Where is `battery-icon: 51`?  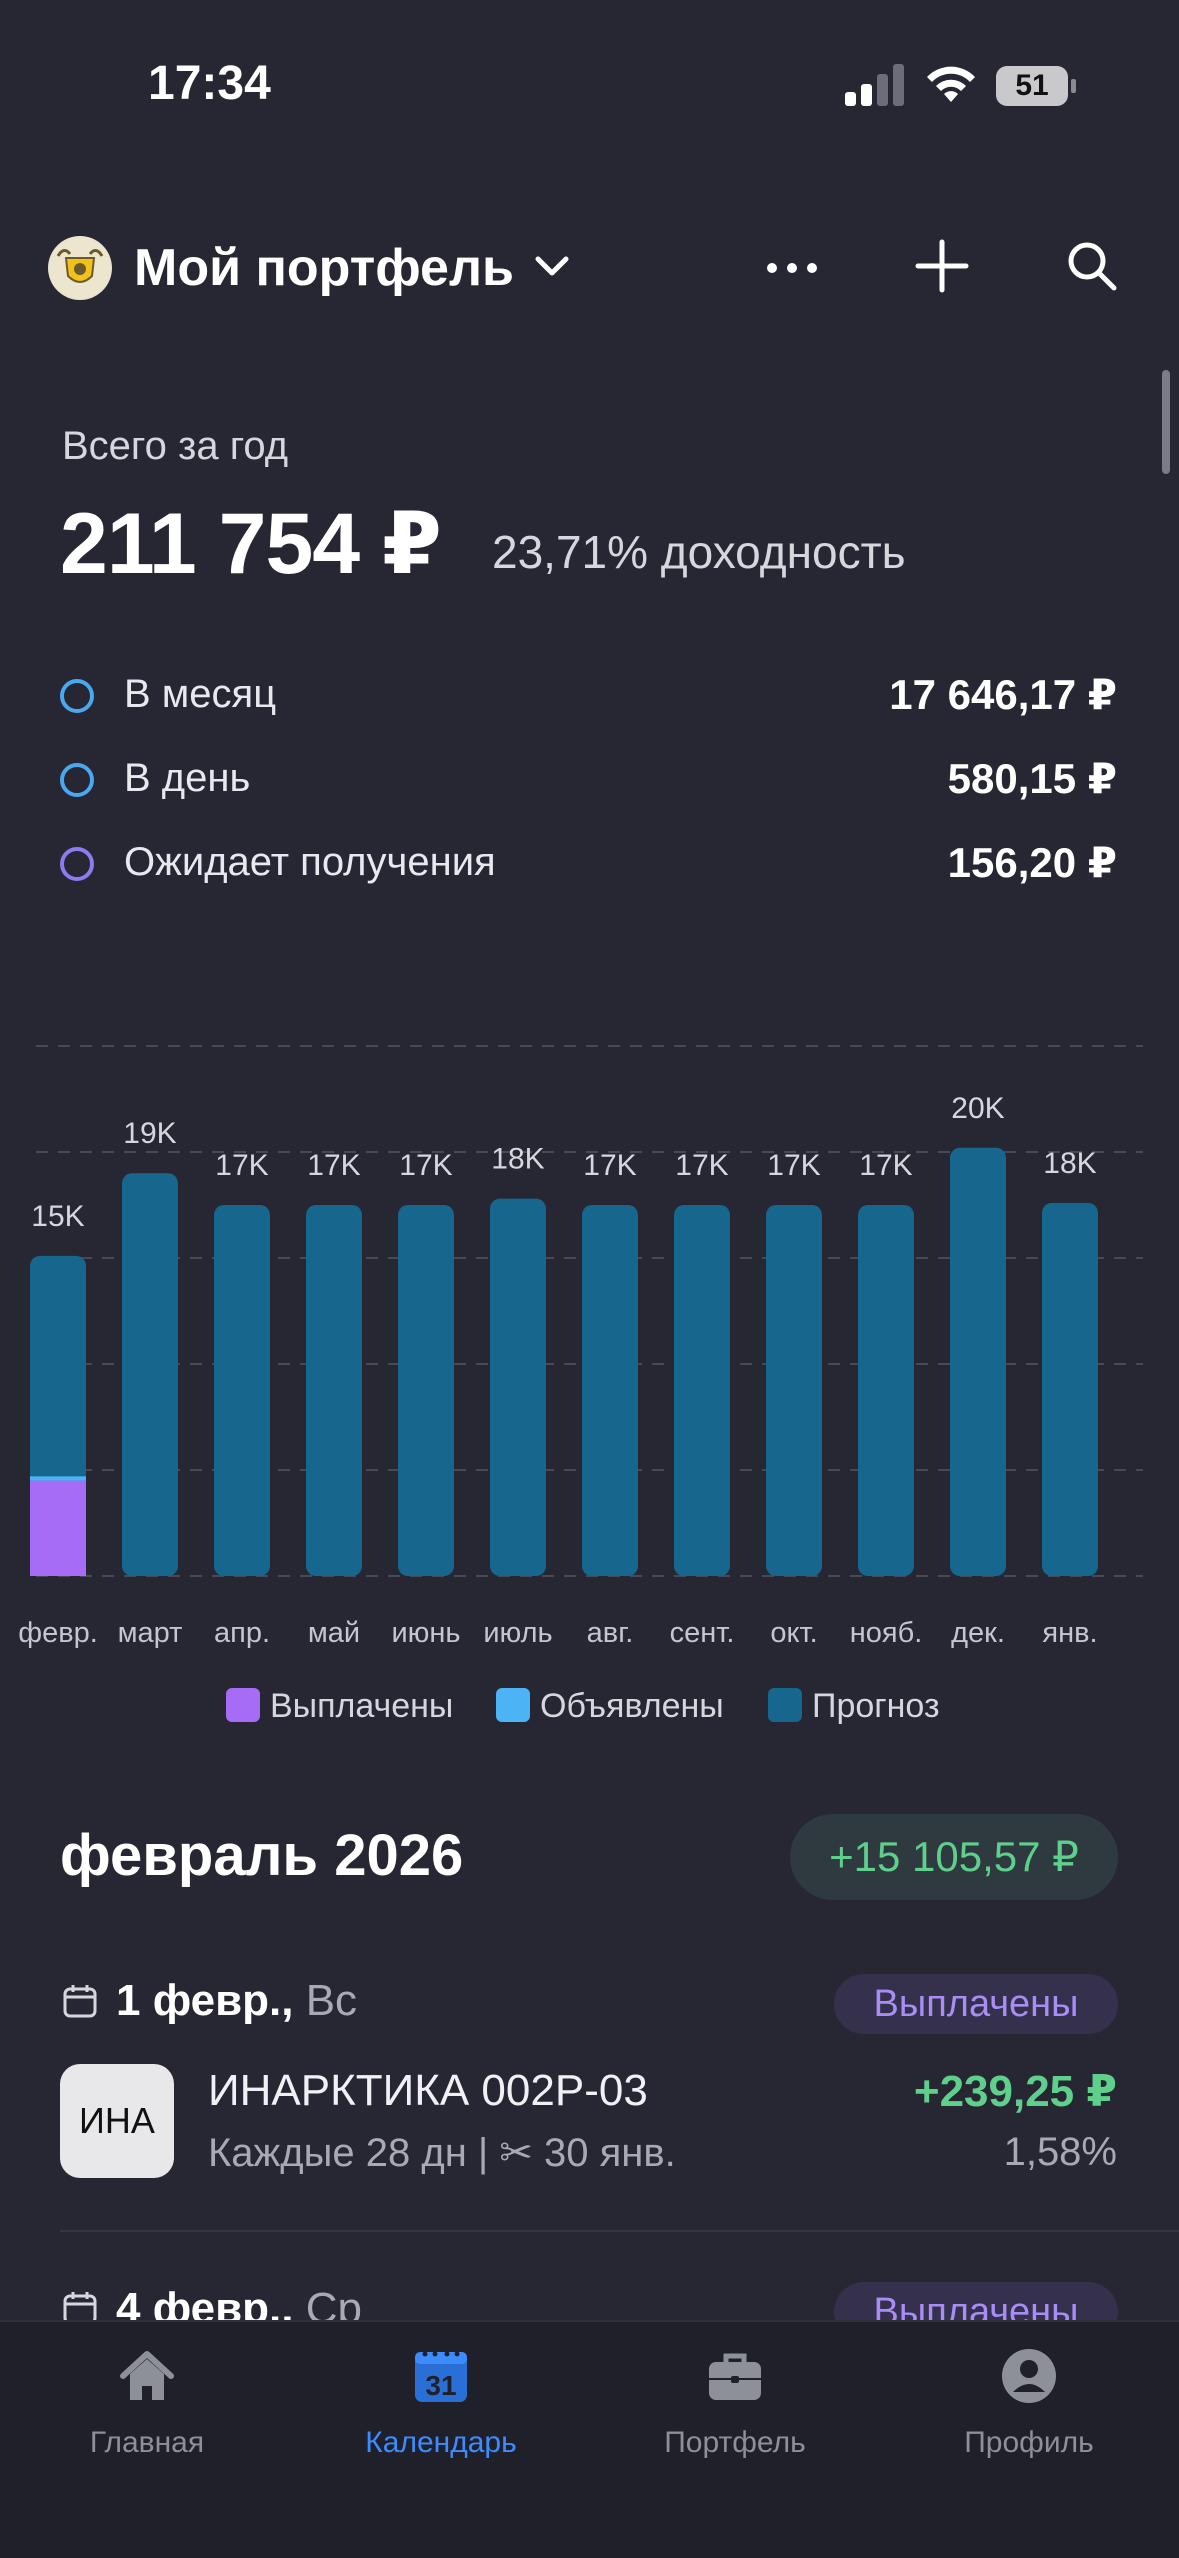 battery-icon: 51 is located at coordinates (1036, 86).